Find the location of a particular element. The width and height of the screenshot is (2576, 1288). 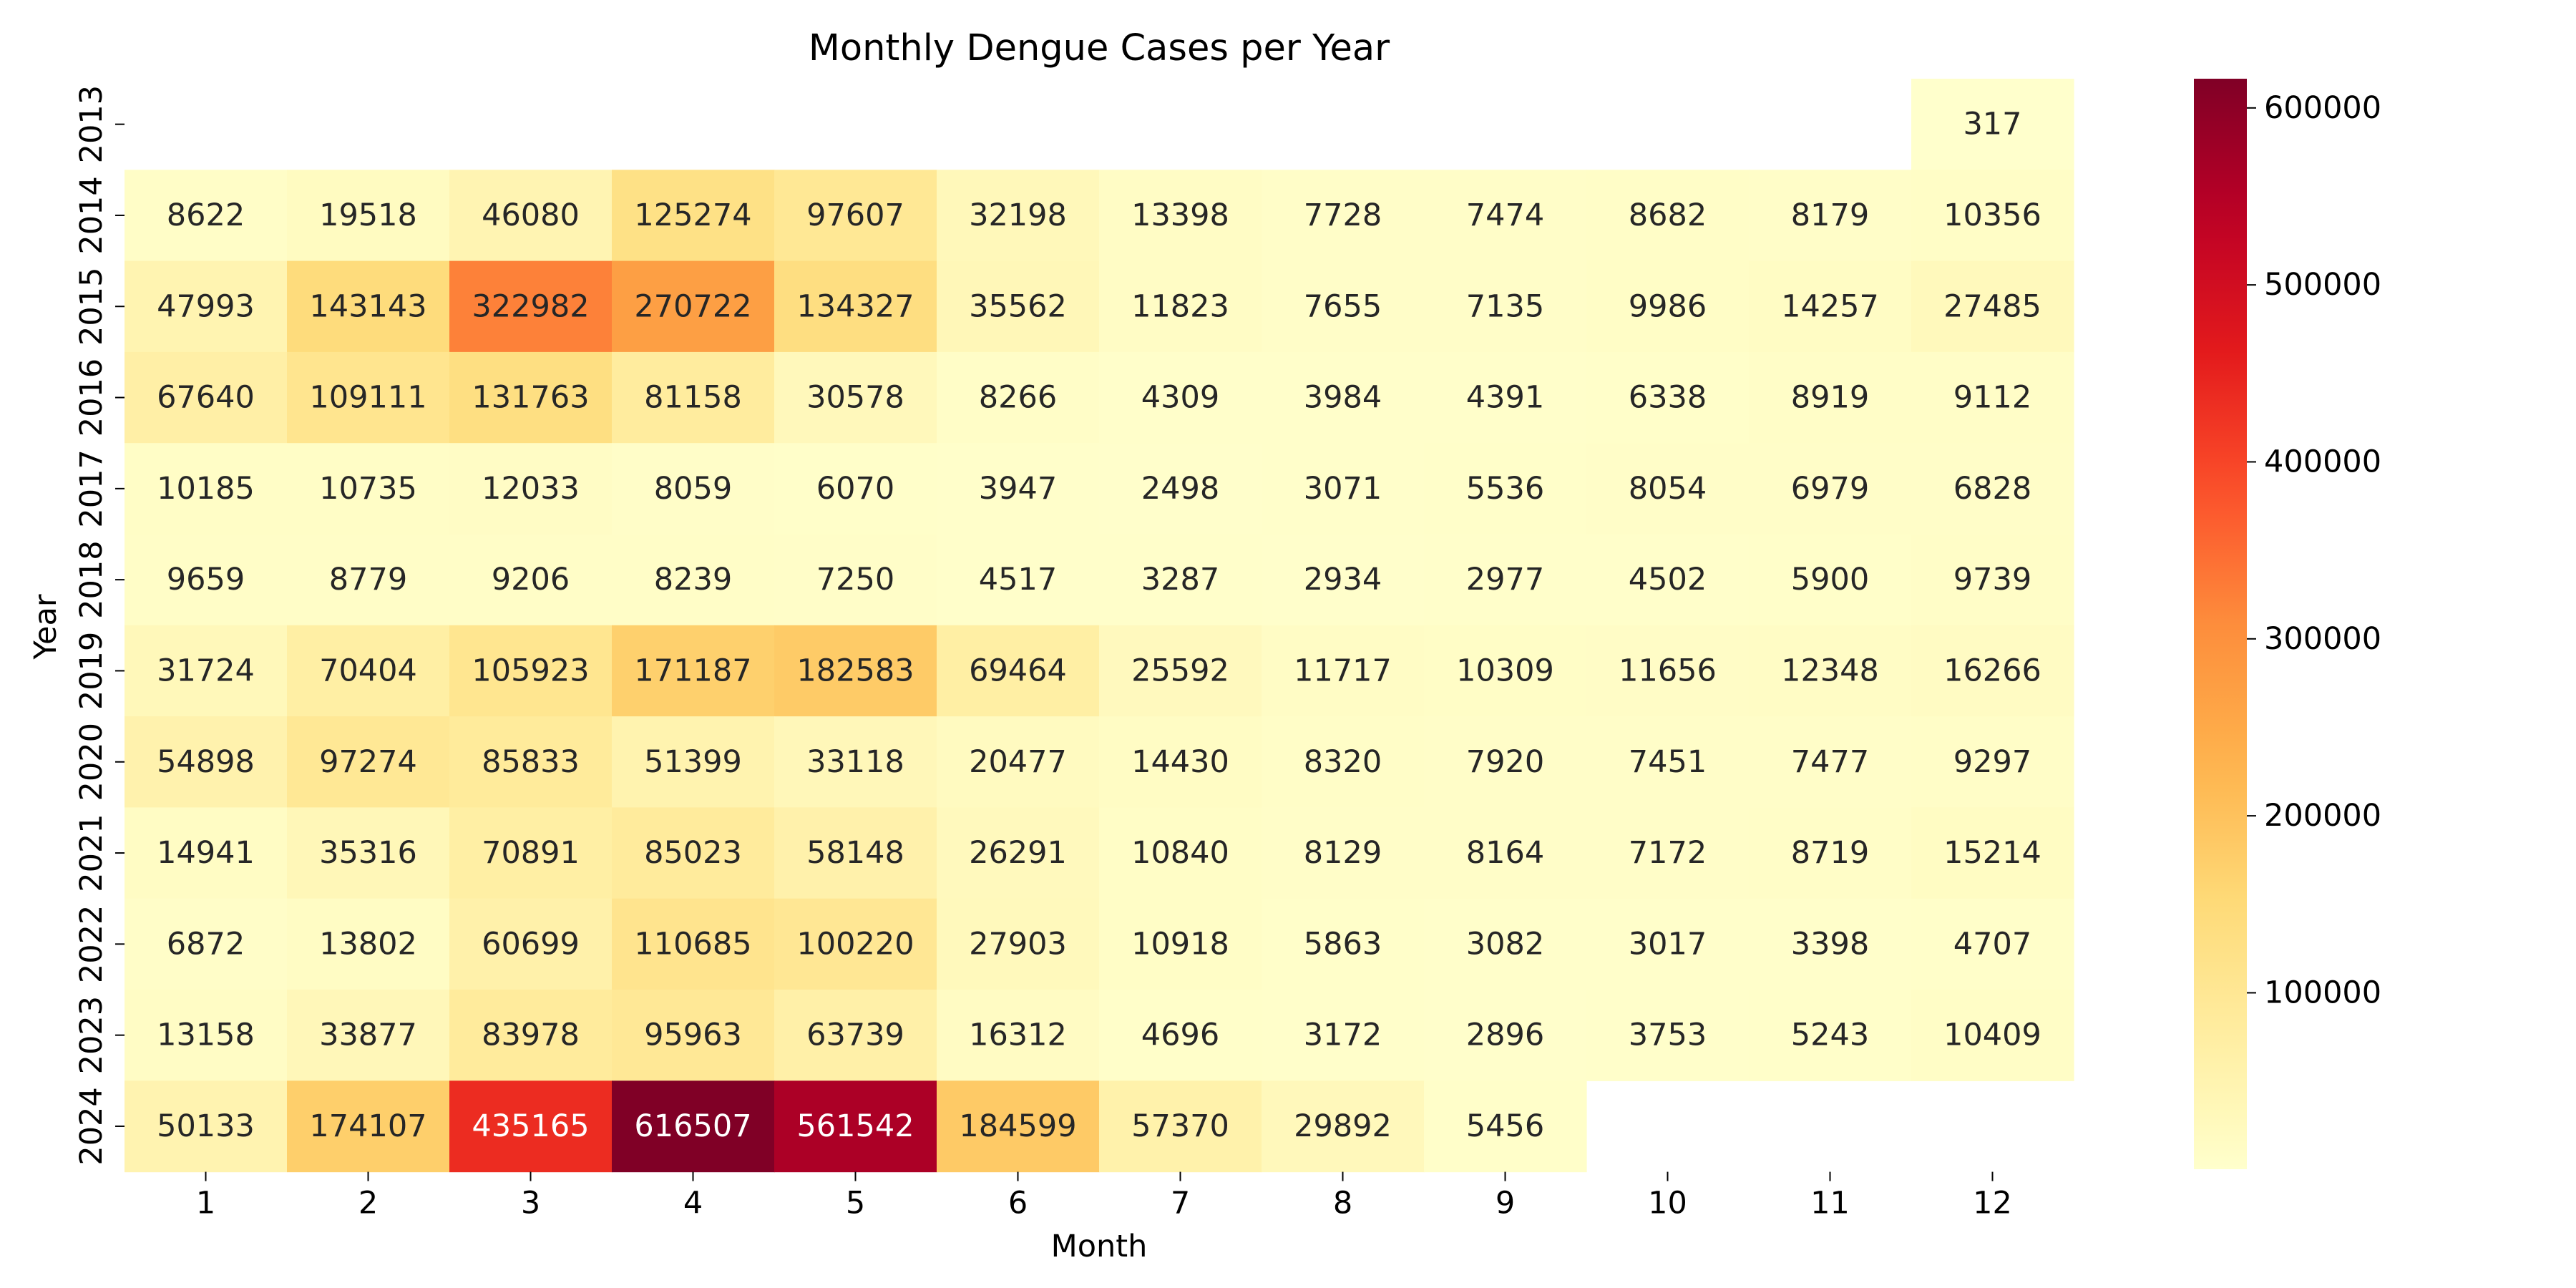

cell-value-label: 105923 is located at coordinates (530, 670).